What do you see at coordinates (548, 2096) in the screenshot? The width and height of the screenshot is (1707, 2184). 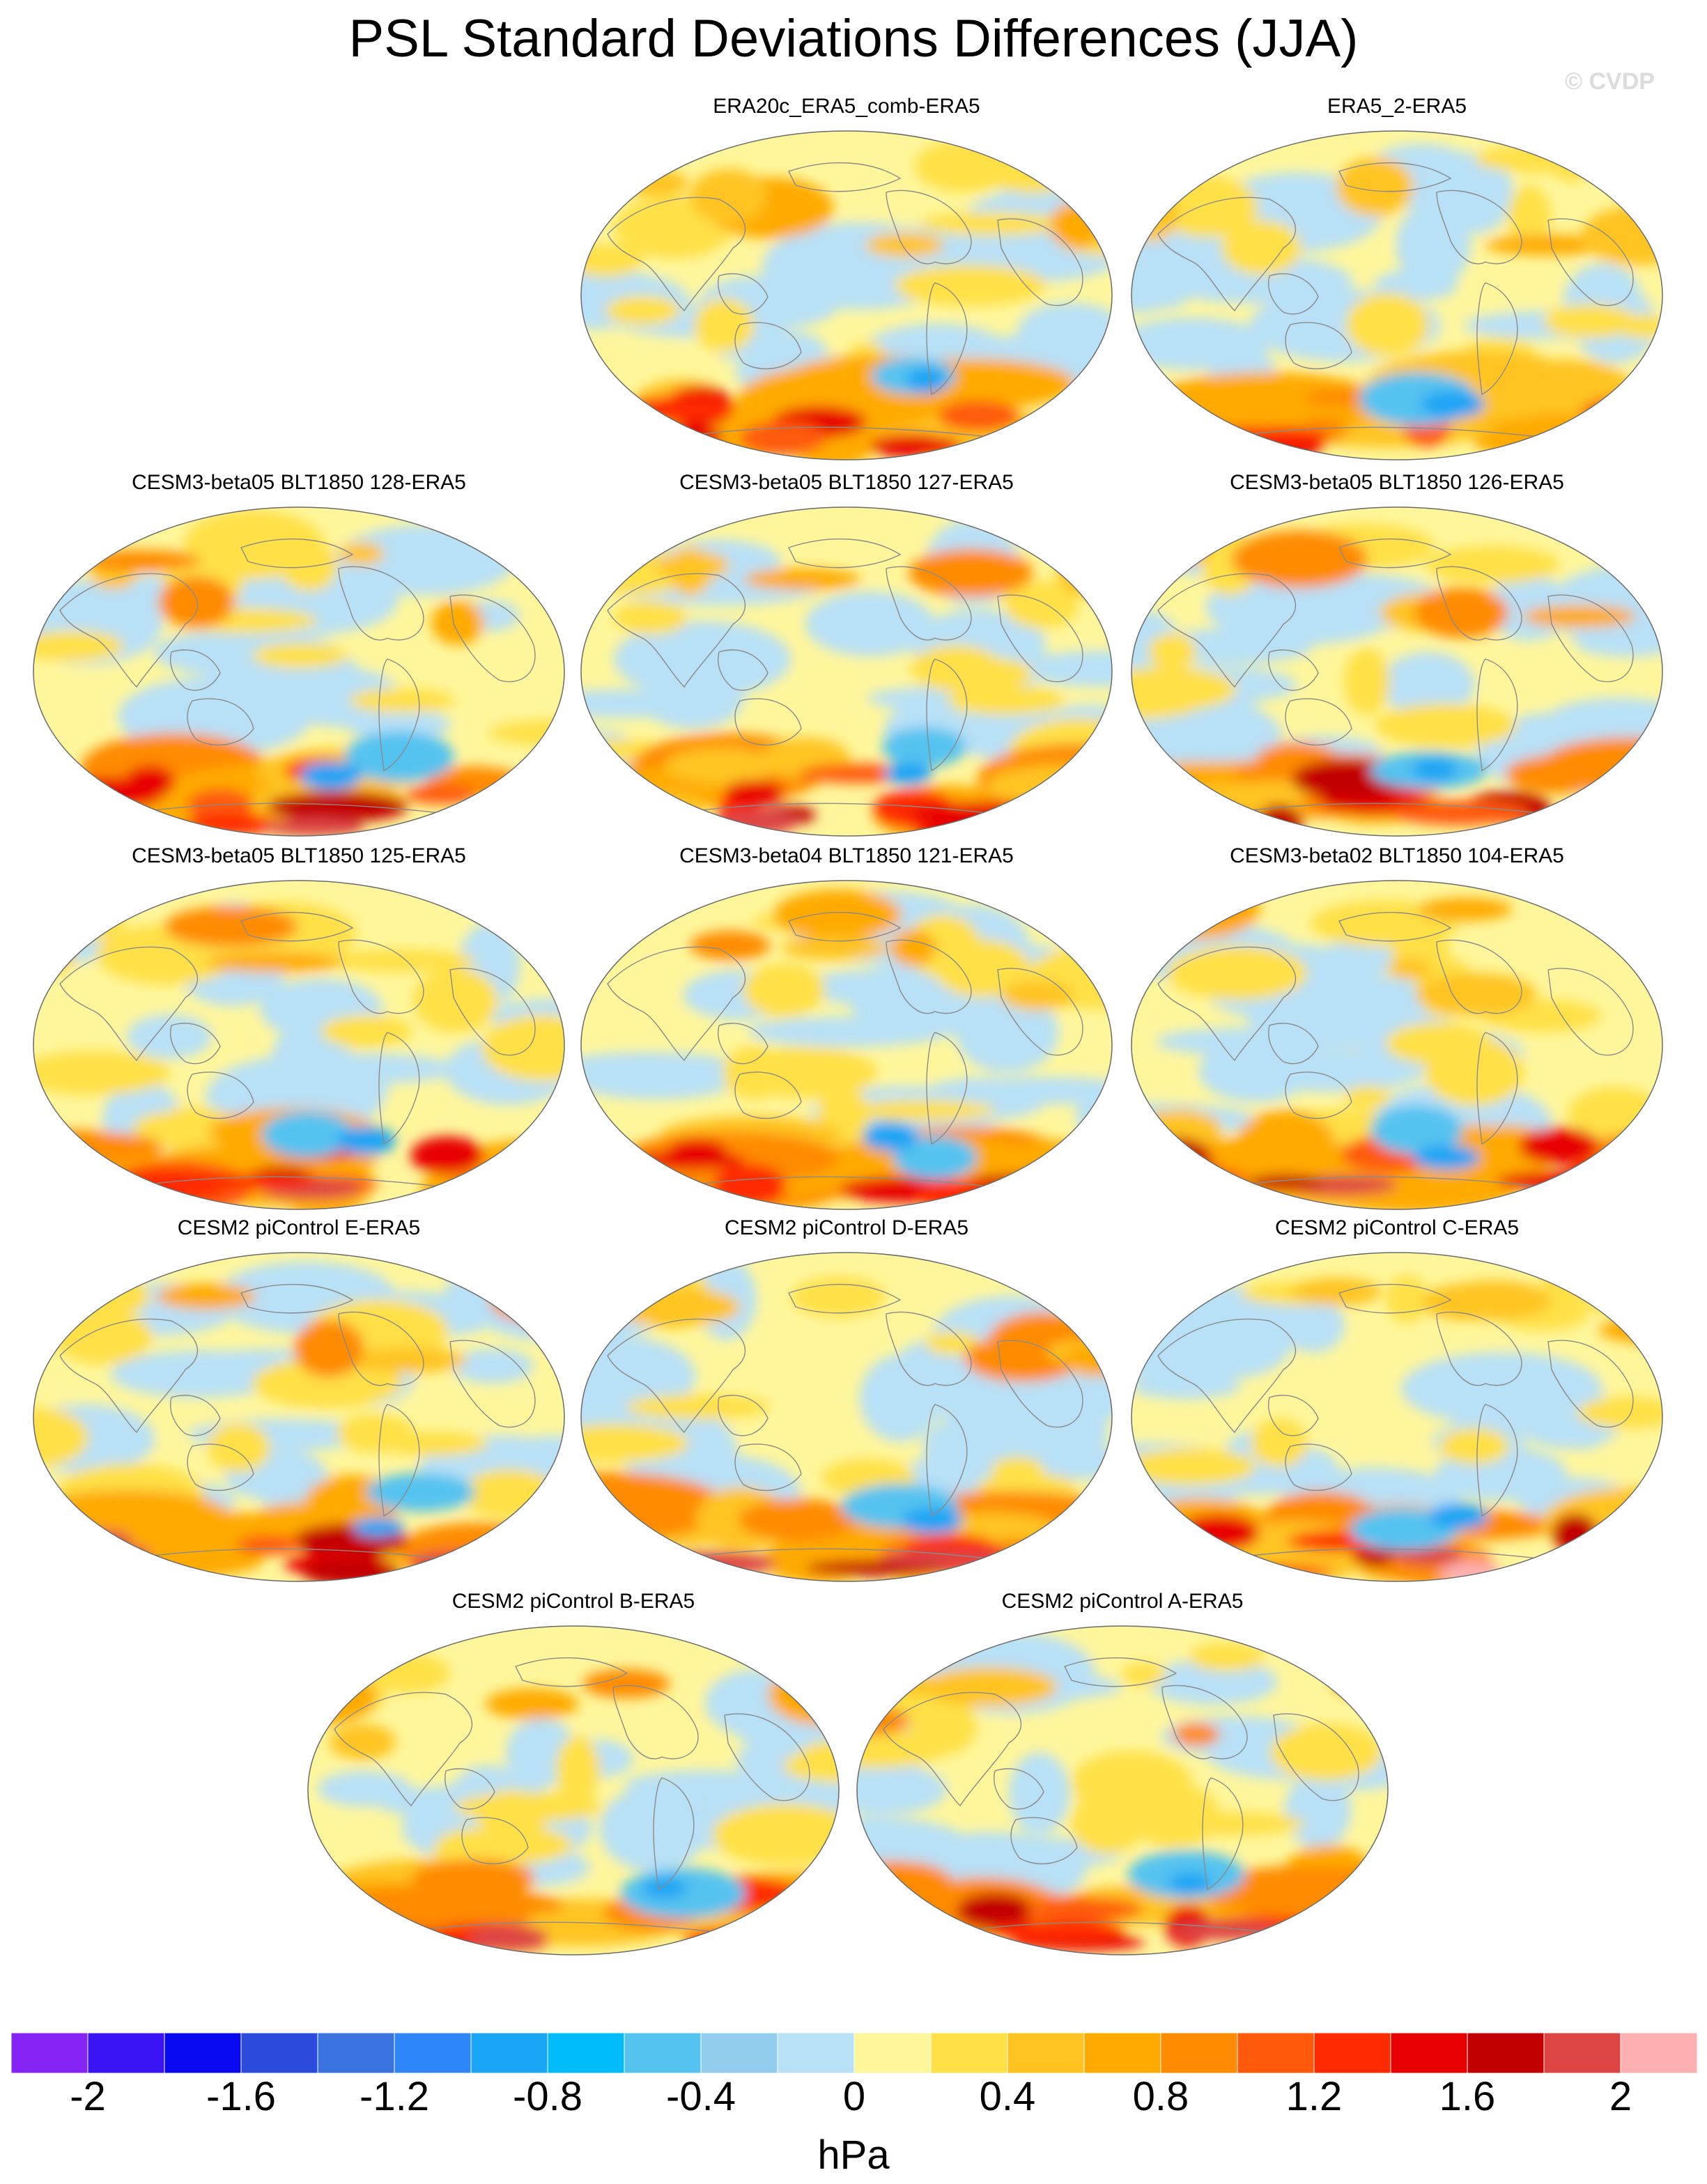 I see `colorbar-tick-label: -0.8` at bounding box center [548, 2096].